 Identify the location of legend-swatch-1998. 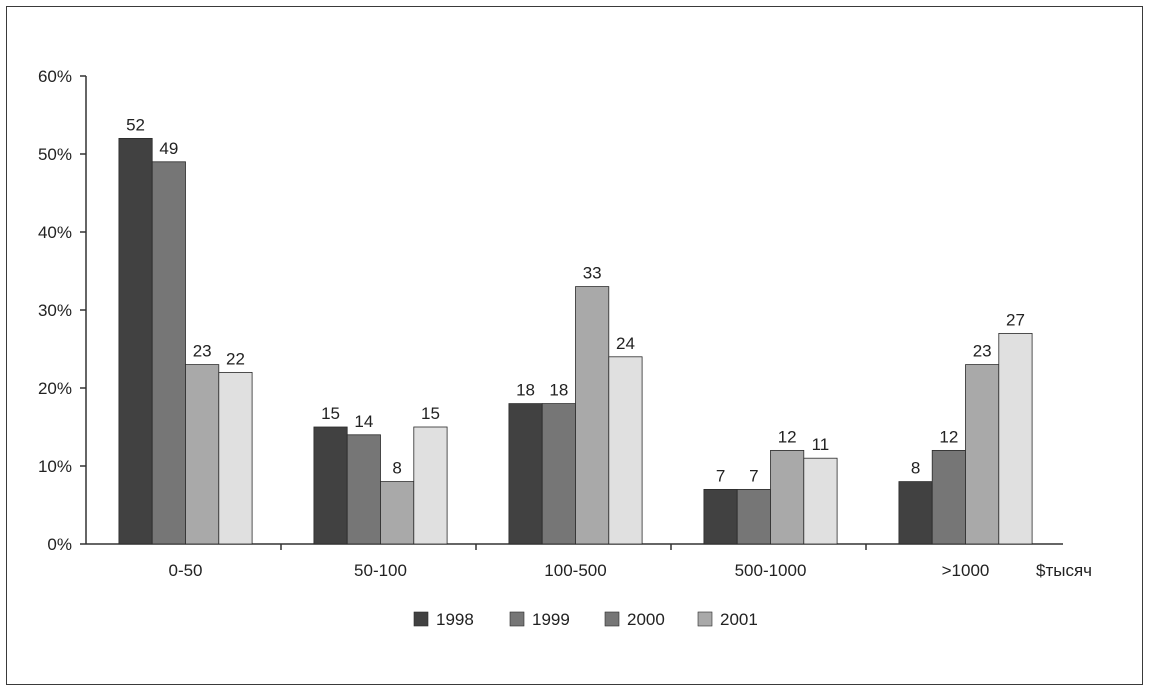
(421, 619).